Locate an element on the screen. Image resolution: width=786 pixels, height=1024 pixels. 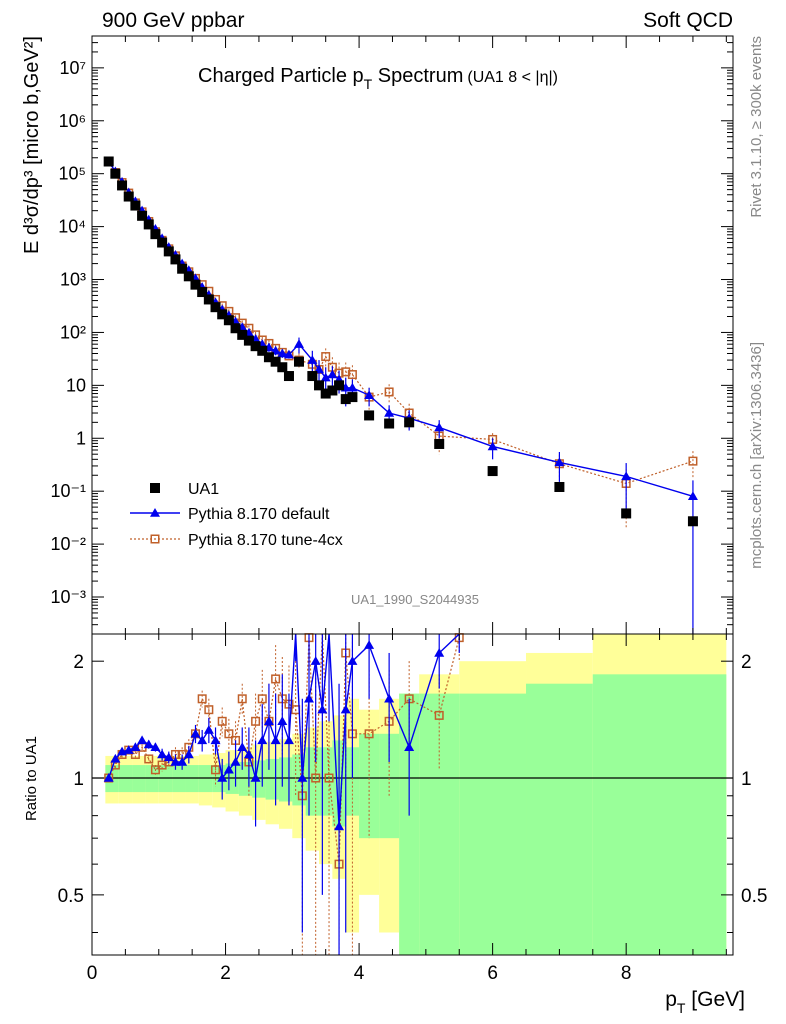
main-y-tick-label: 1 is located at coordinates (81, 438).